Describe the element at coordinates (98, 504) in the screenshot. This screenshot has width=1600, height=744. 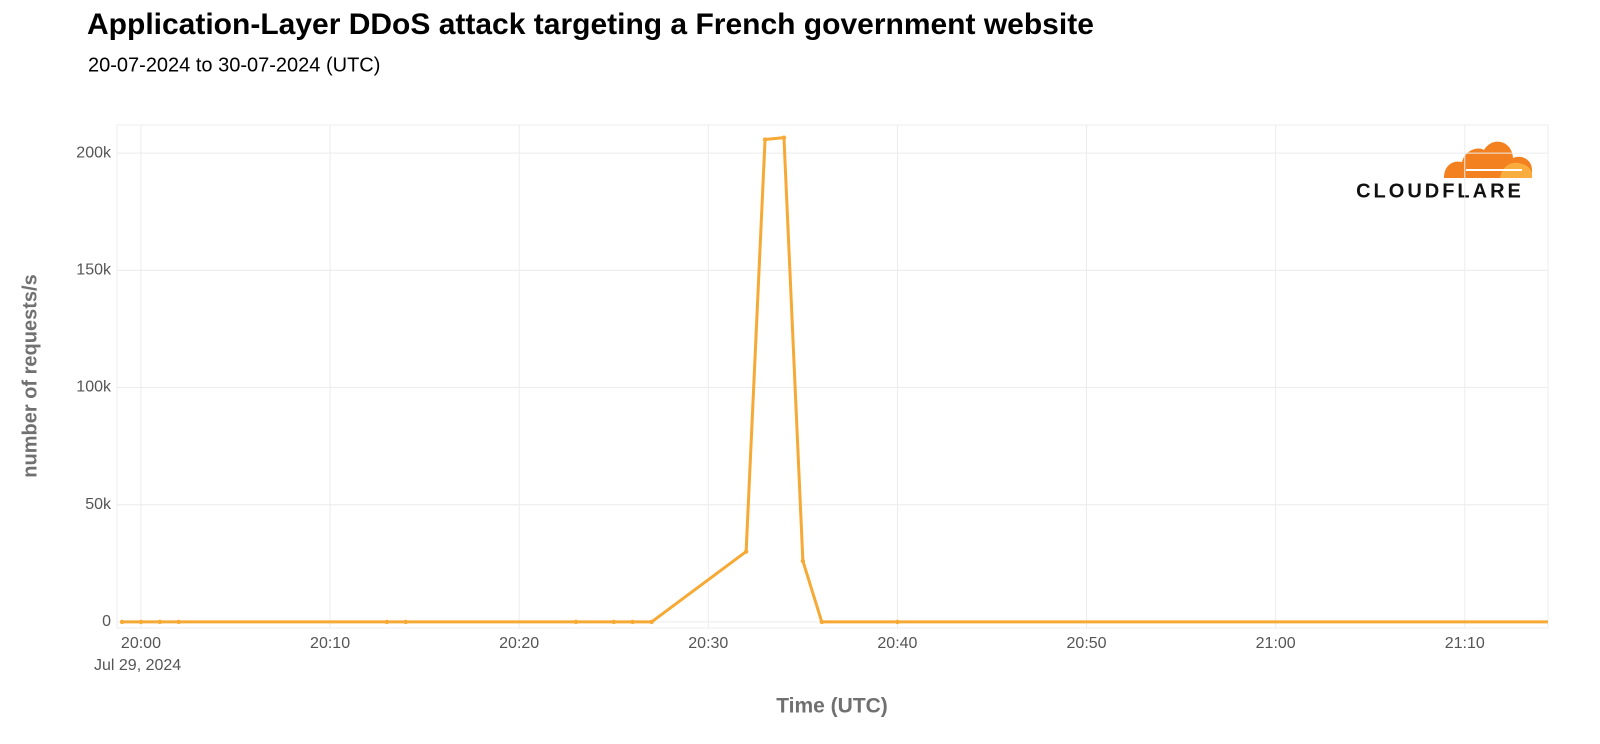
I see `y-tick-label: 50k` at that location.